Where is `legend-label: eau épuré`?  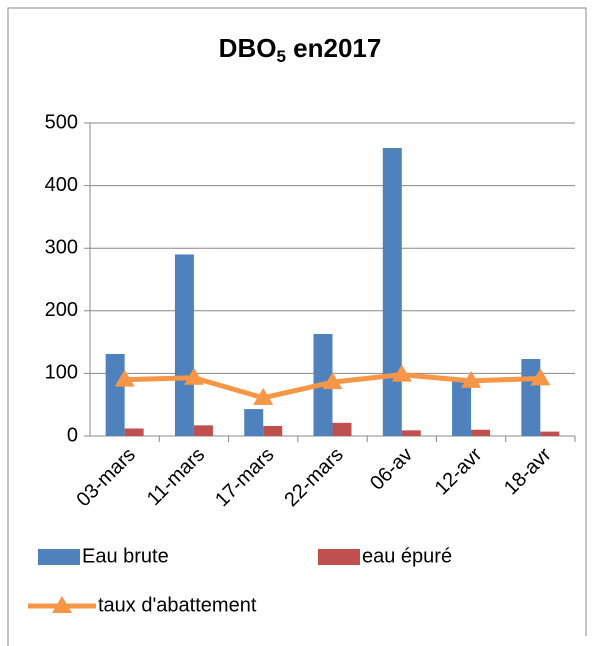 legend-label: eau épuré is located at coordinates (407, 556).